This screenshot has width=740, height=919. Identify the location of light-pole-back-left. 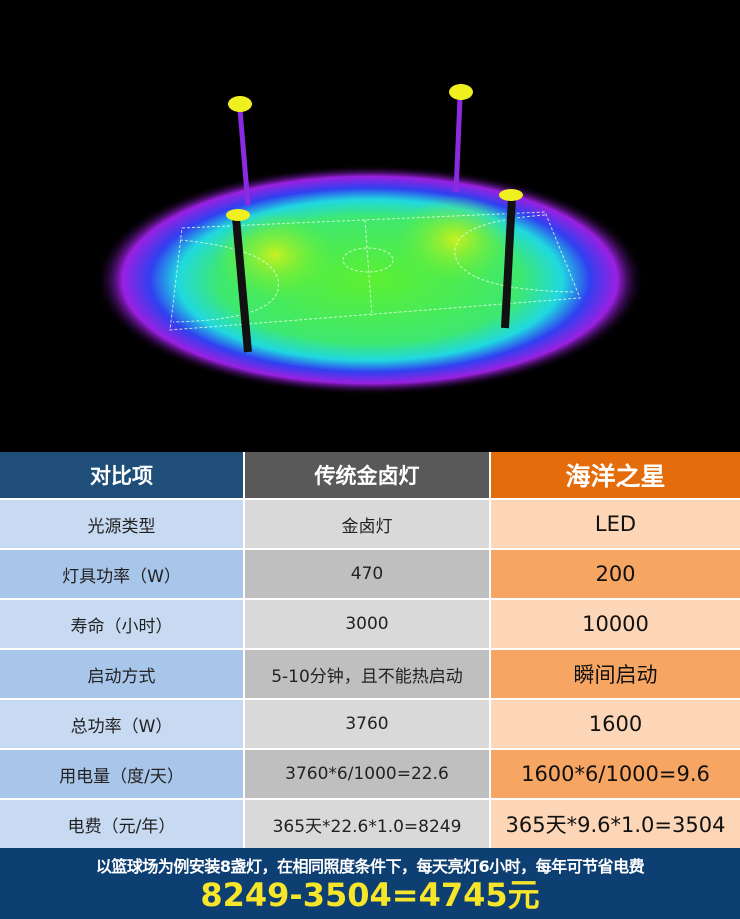
(240, 151).